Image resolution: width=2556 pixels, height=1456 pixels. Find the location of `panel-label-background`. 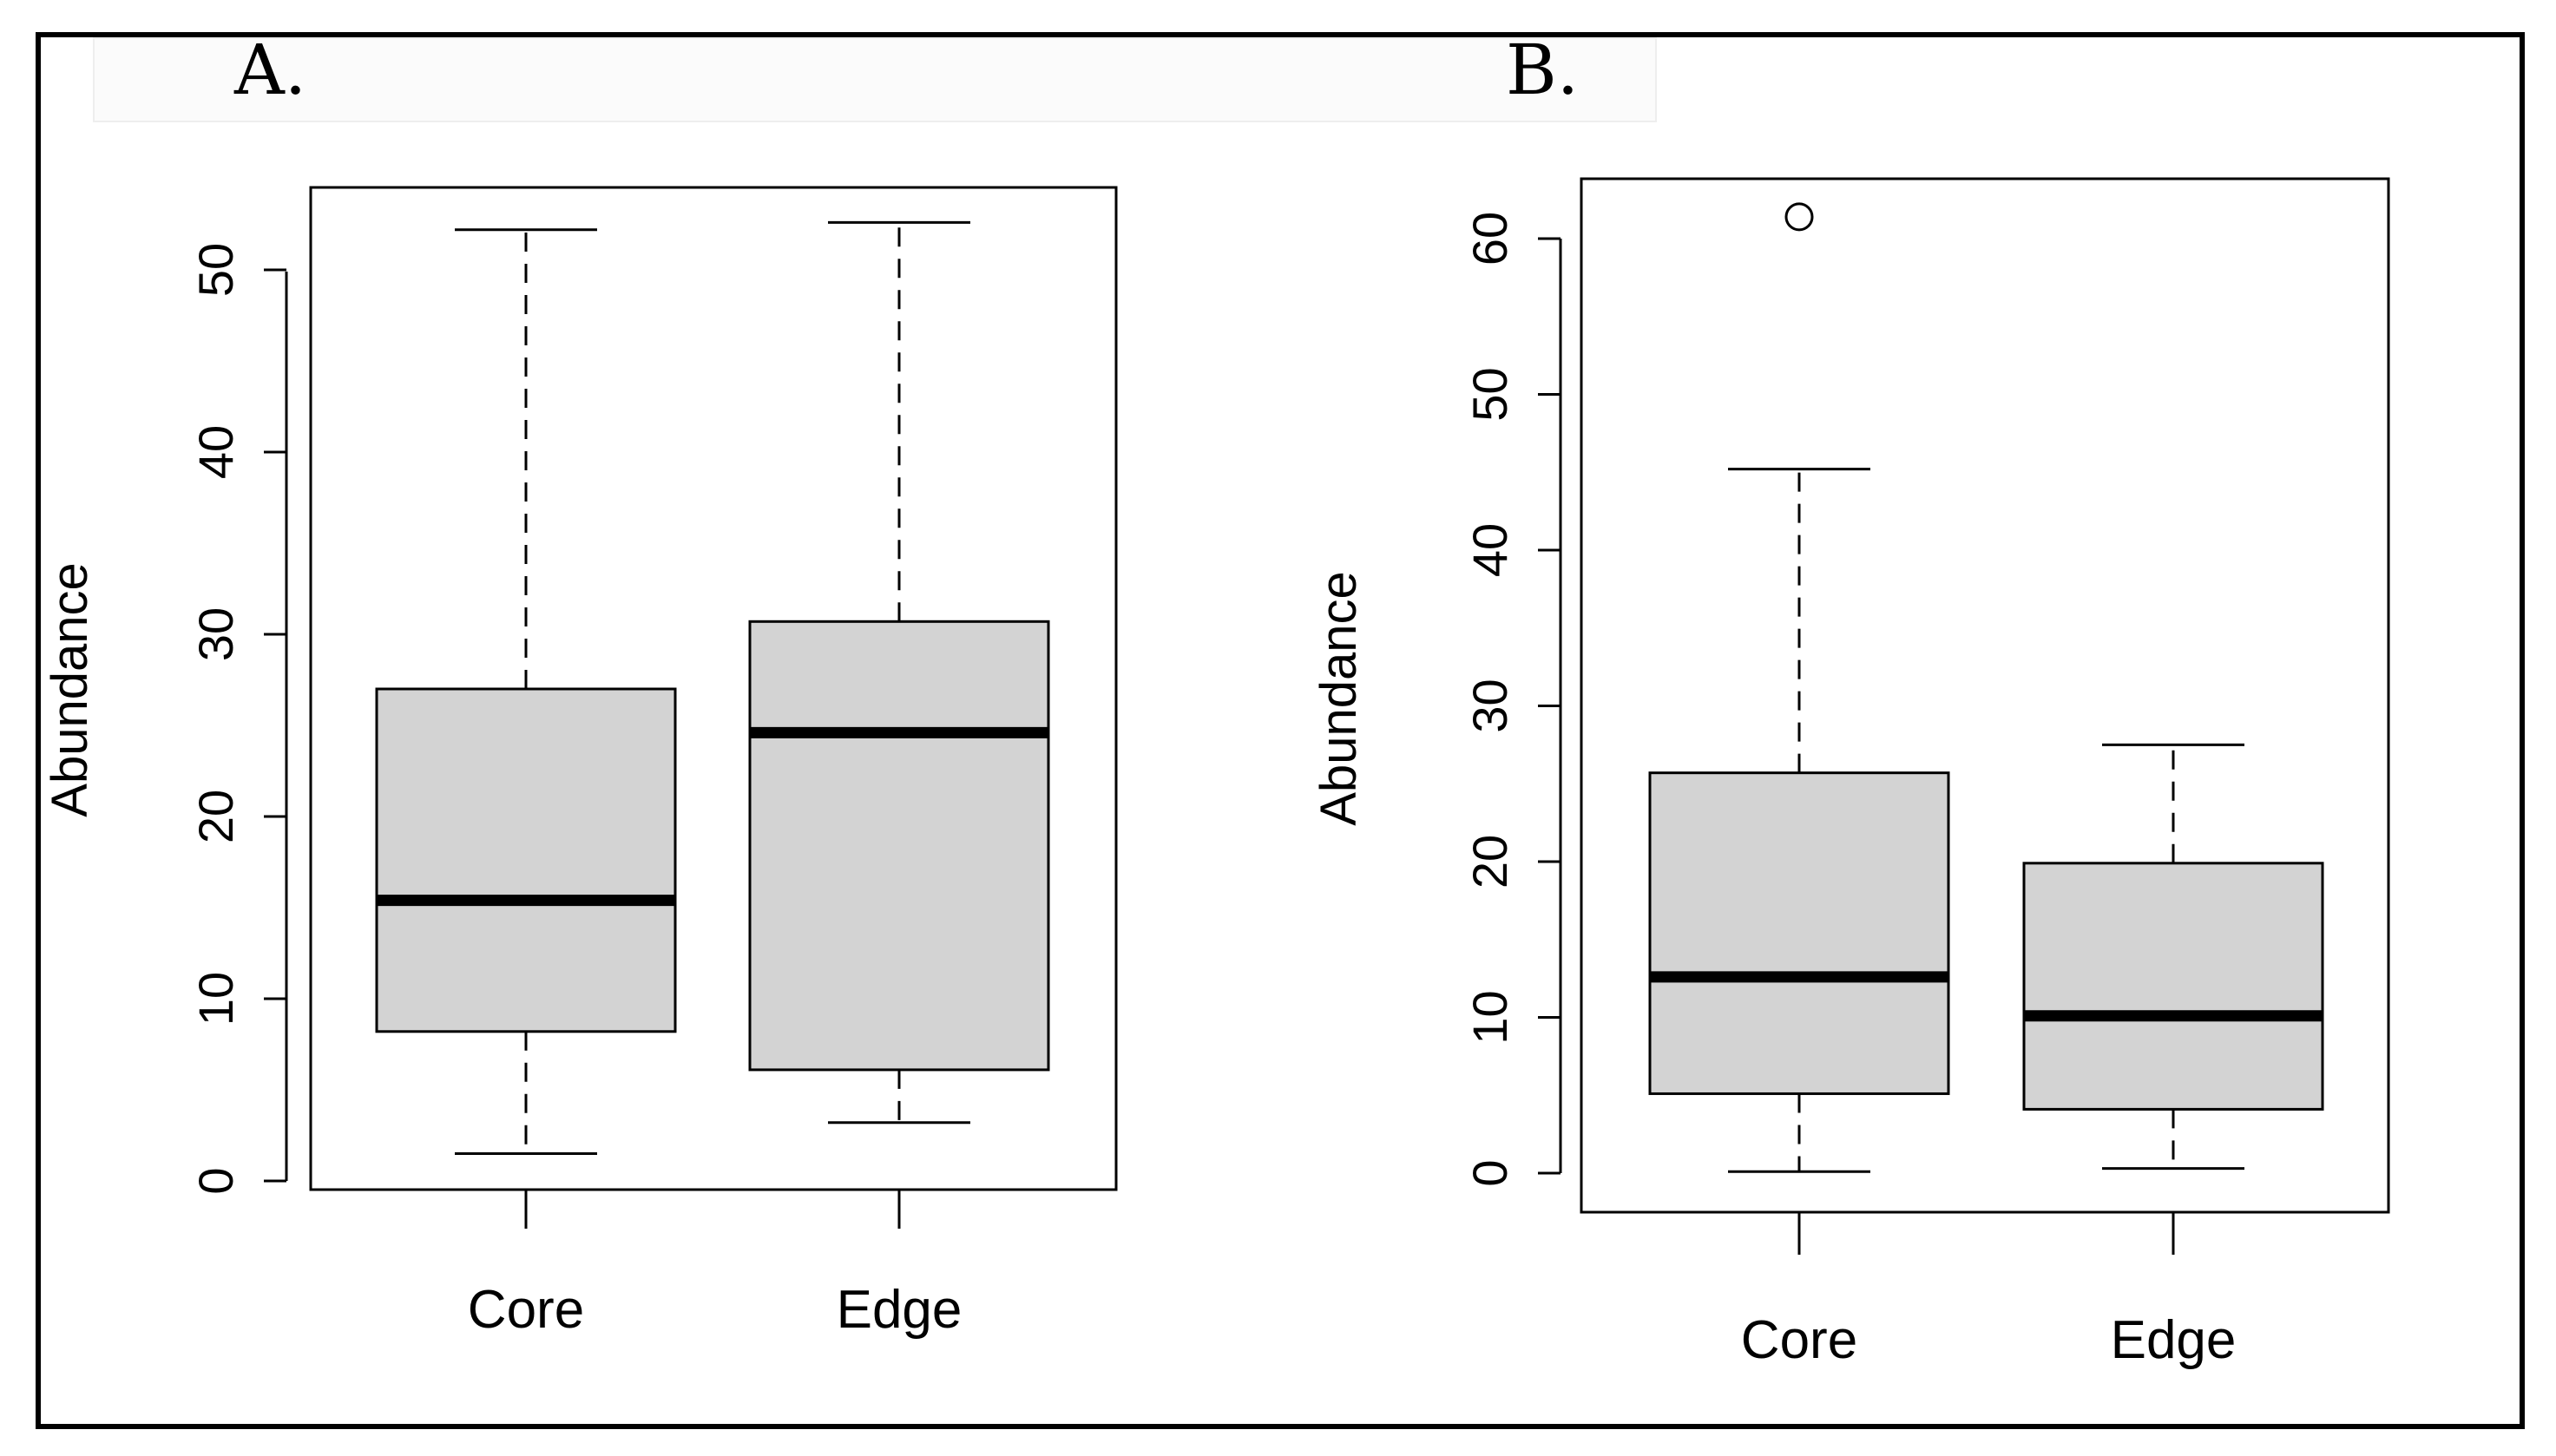

panel-label-background is located at coordinates (875, 79).